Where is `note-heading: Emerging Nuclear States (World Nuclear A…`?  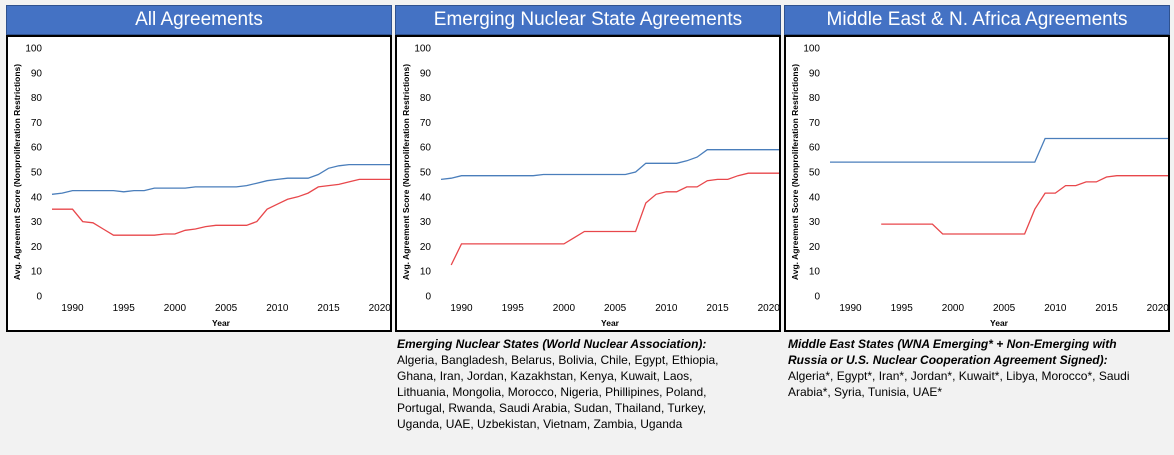
note-heading: Emerging Nuclear States (World Nuclear A… is located at coordinates (552, 344).